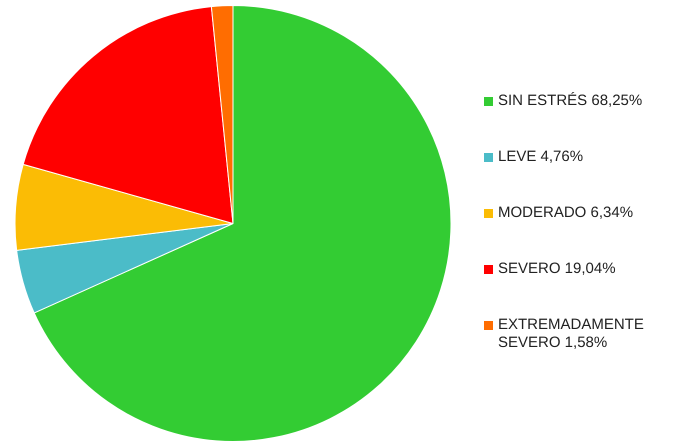  Describe the element at coordinates (570, 101) in the screenshot. I see `legend-label: SIN ESTRÉS 68,25%` at that location.